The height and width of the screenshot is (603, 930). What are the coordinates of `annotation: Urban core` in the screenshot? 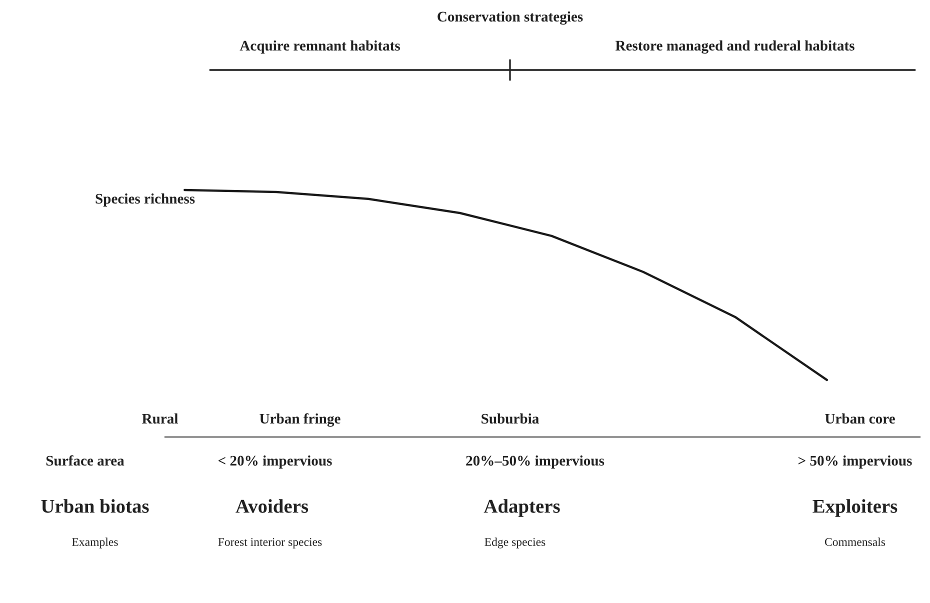 It's located at (860, 418).